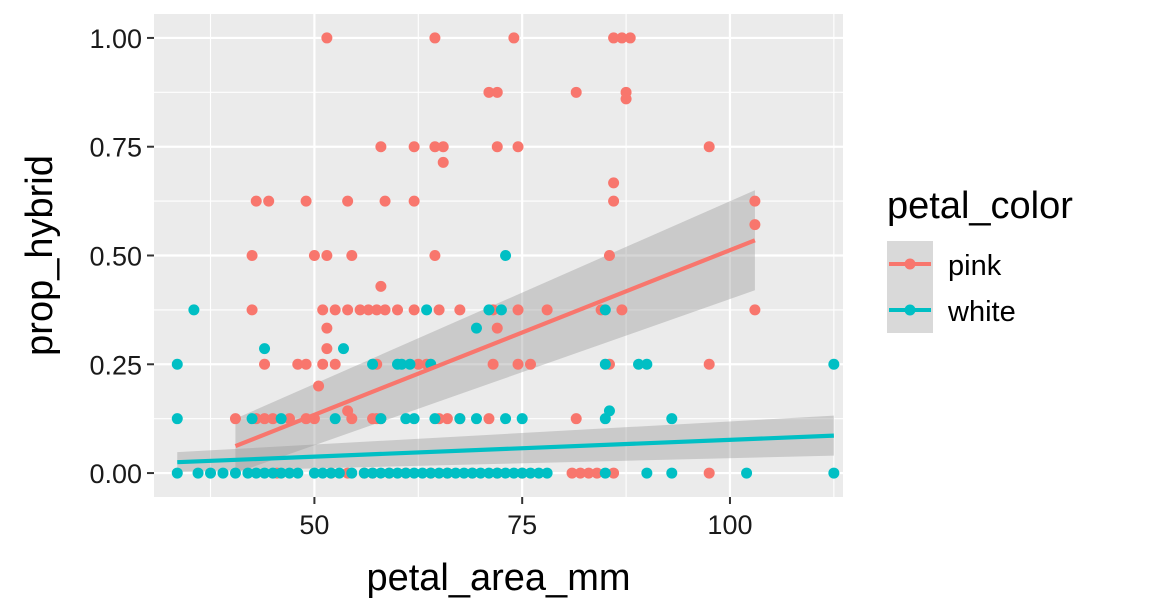 This screenshot has height=614, width=1152. What do you see at coordinates (115, 474) in the screenshot?
I see `y-tick-label: 0.00` at bounding box center [115, 474].